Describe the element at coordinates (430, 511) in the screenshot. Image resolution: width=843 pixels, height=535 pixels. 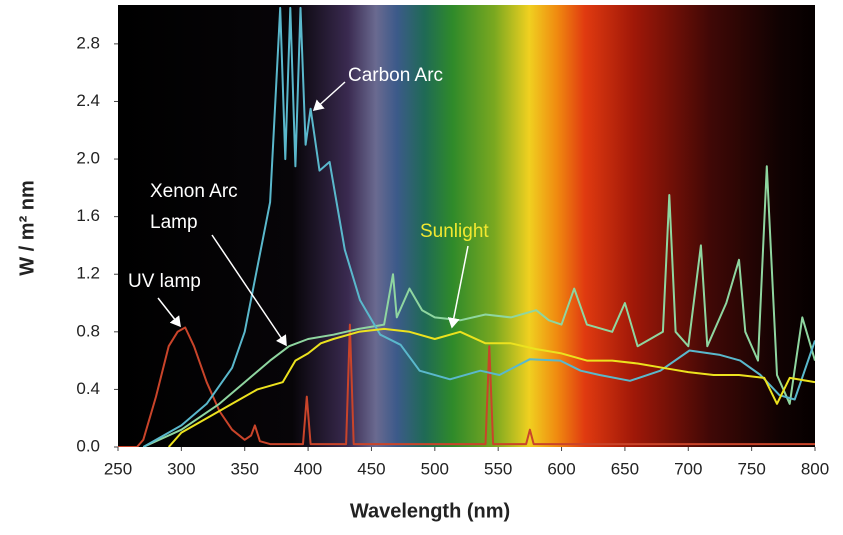
I see `x-axis-title: Wavelength (nm)` at that location.